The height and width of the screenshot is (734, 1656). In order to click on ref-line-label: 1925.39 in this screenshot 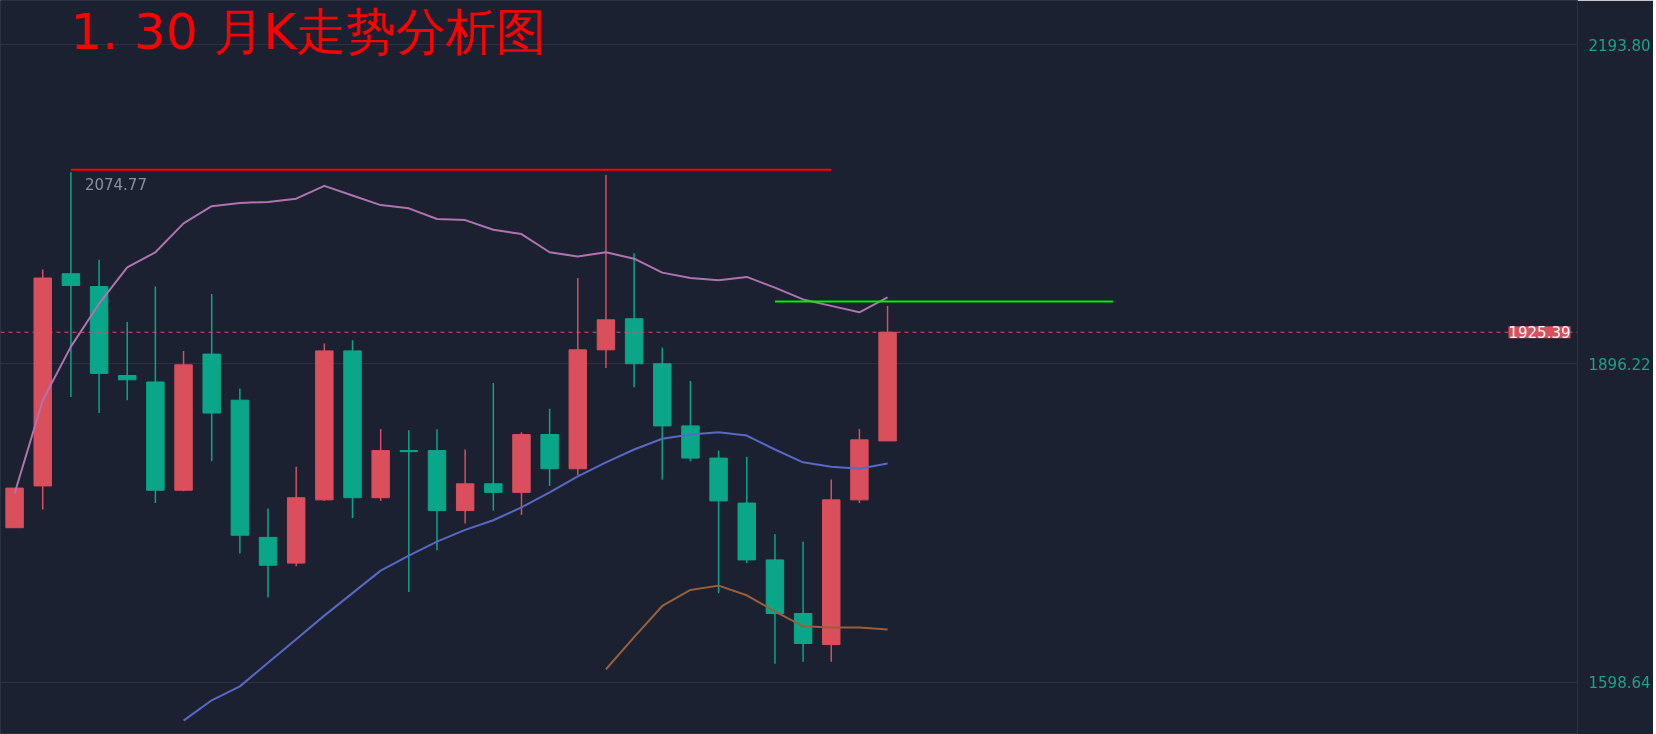, I will do `click(1539, 333)`.